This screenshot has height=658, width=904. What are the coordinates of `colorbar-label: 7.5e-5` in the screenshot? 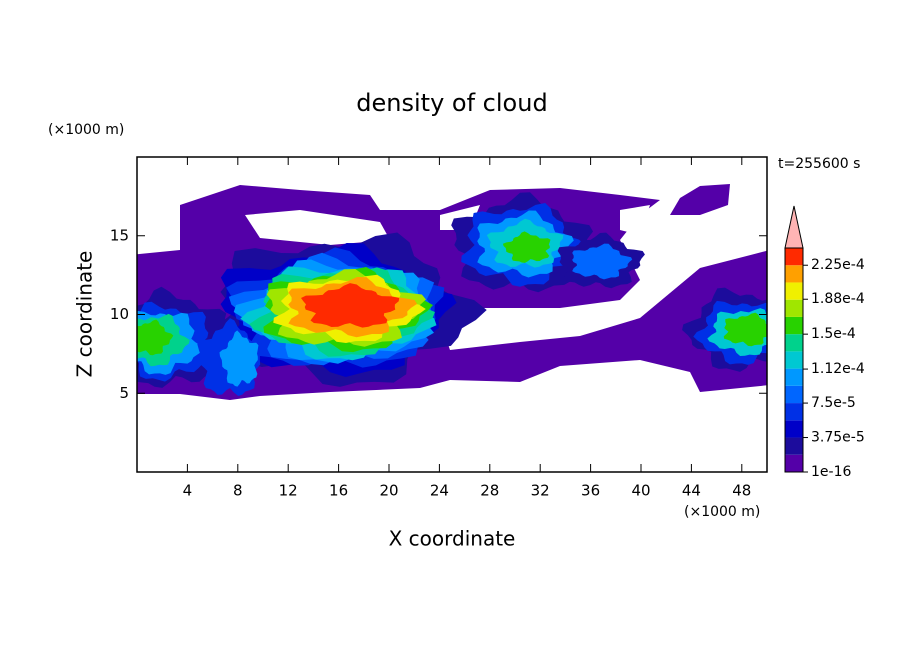 It's located at (833, 403).